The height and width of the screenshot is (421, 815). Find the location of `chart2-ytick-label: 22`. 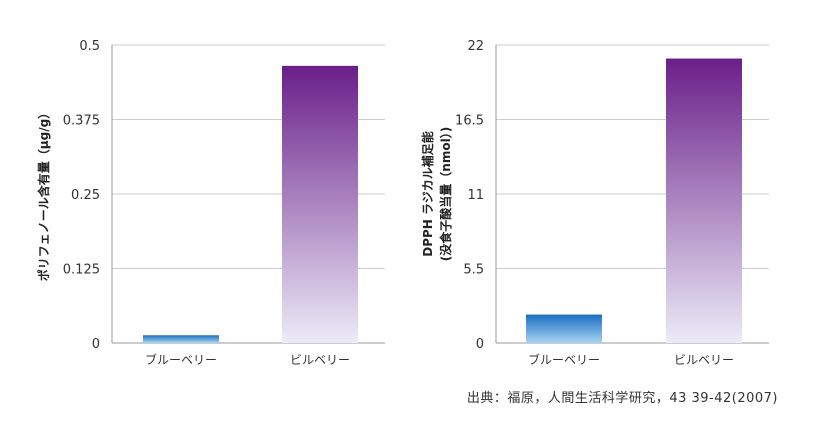

chart2-ytick-label: 22 is located at coordinates (475, 46).